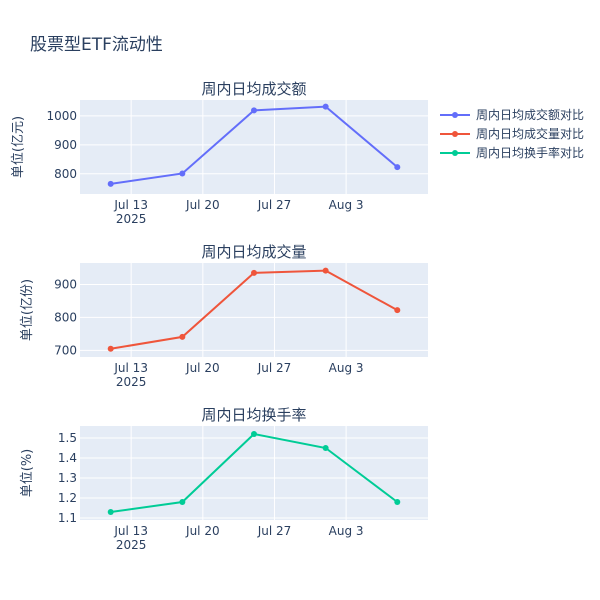 This screenshot has width=600, height=600. I want to click on y-axis-label: 单位(亿份), so click(27, 310).